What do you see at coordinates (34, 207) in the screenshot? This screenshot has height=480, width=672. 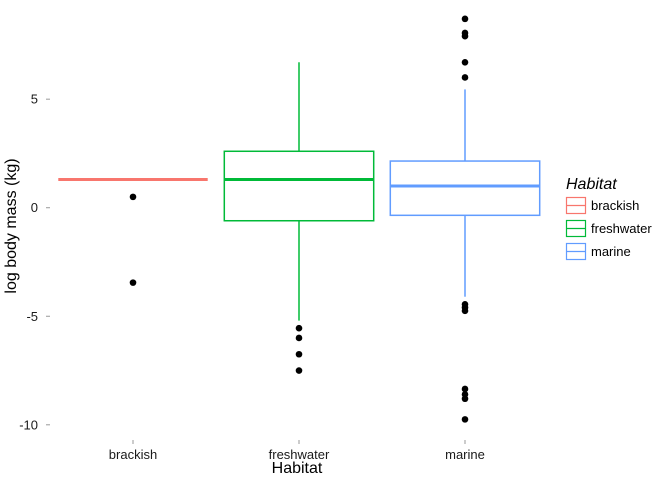 I see `y-tick-label: 0` at bounding box center [34, 207].